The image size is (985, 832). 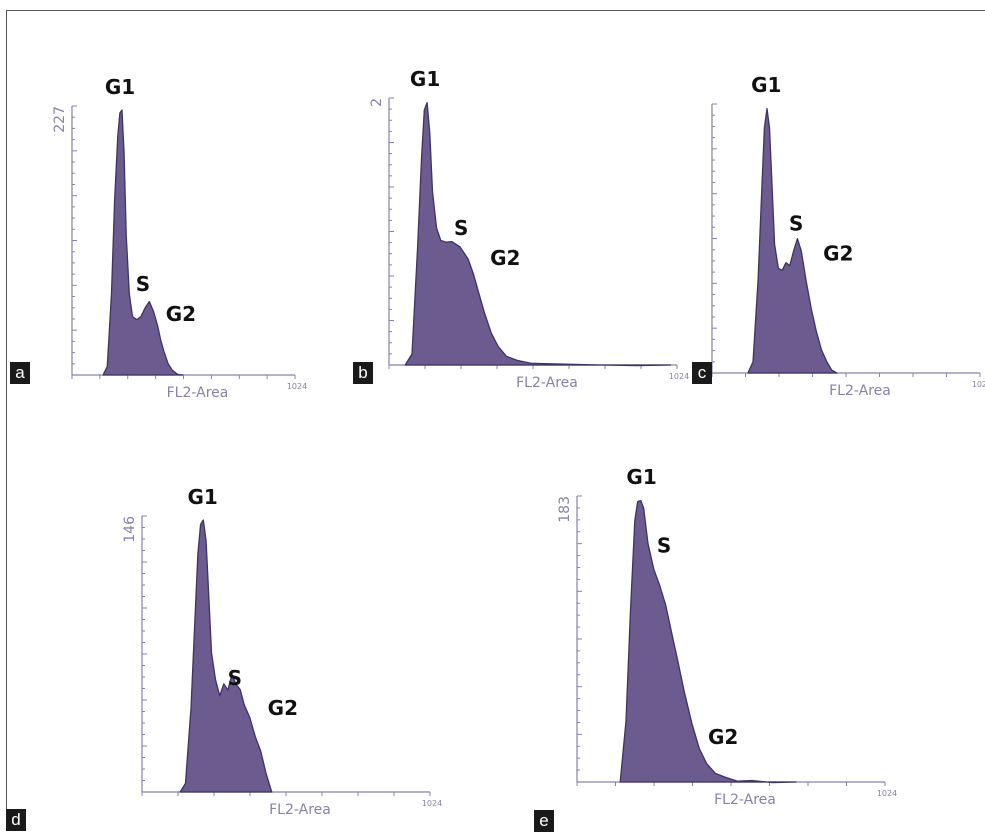 I want to click on peak-label-g1-d: G1, so click(x=203, y=497).